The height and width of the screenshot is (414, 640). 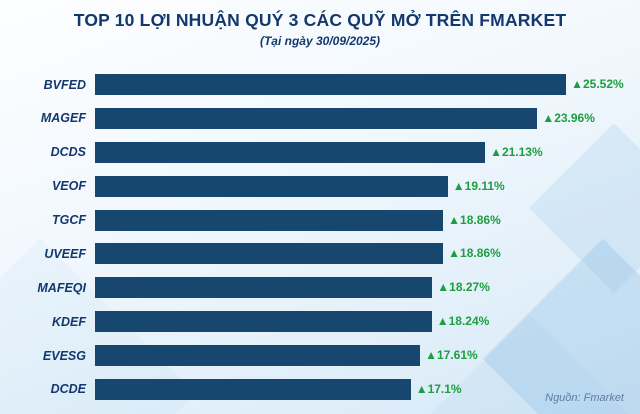 I want to click on fund-label: EVESG, so click(x=64, y=355).